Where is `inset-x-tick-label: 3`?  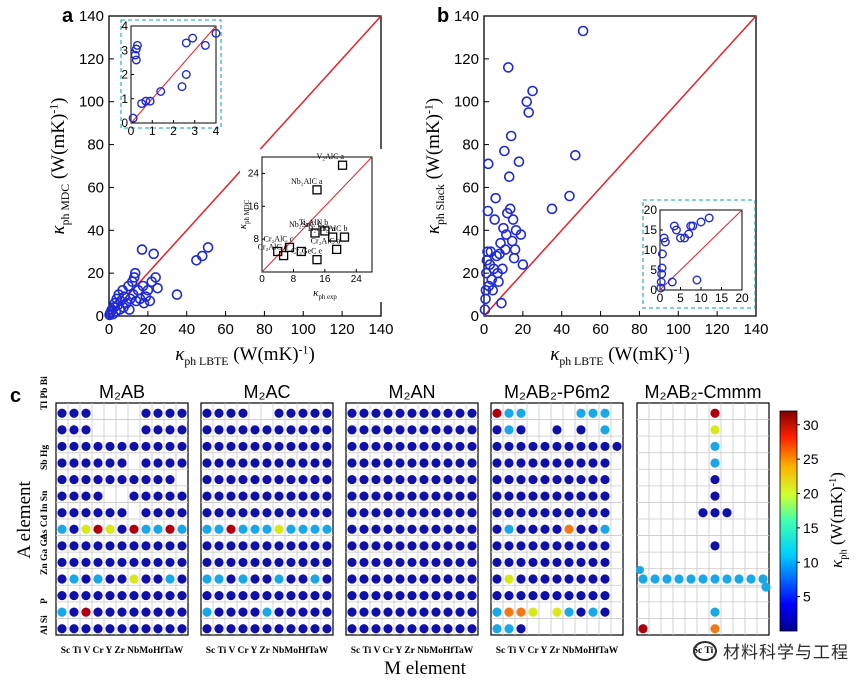
inset-x-tick-label: 3 is located at coordinates (194, 131).